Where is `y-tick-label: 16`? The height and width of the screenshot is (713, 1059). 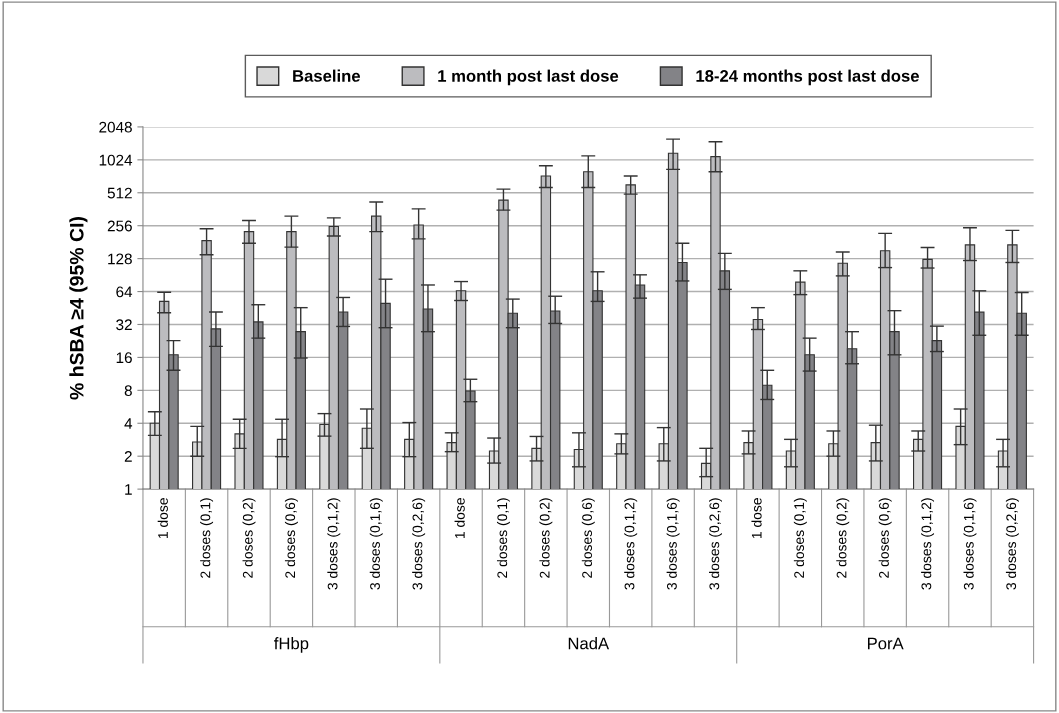 y-tick-label: 16 is located at coordinates (124, 358).